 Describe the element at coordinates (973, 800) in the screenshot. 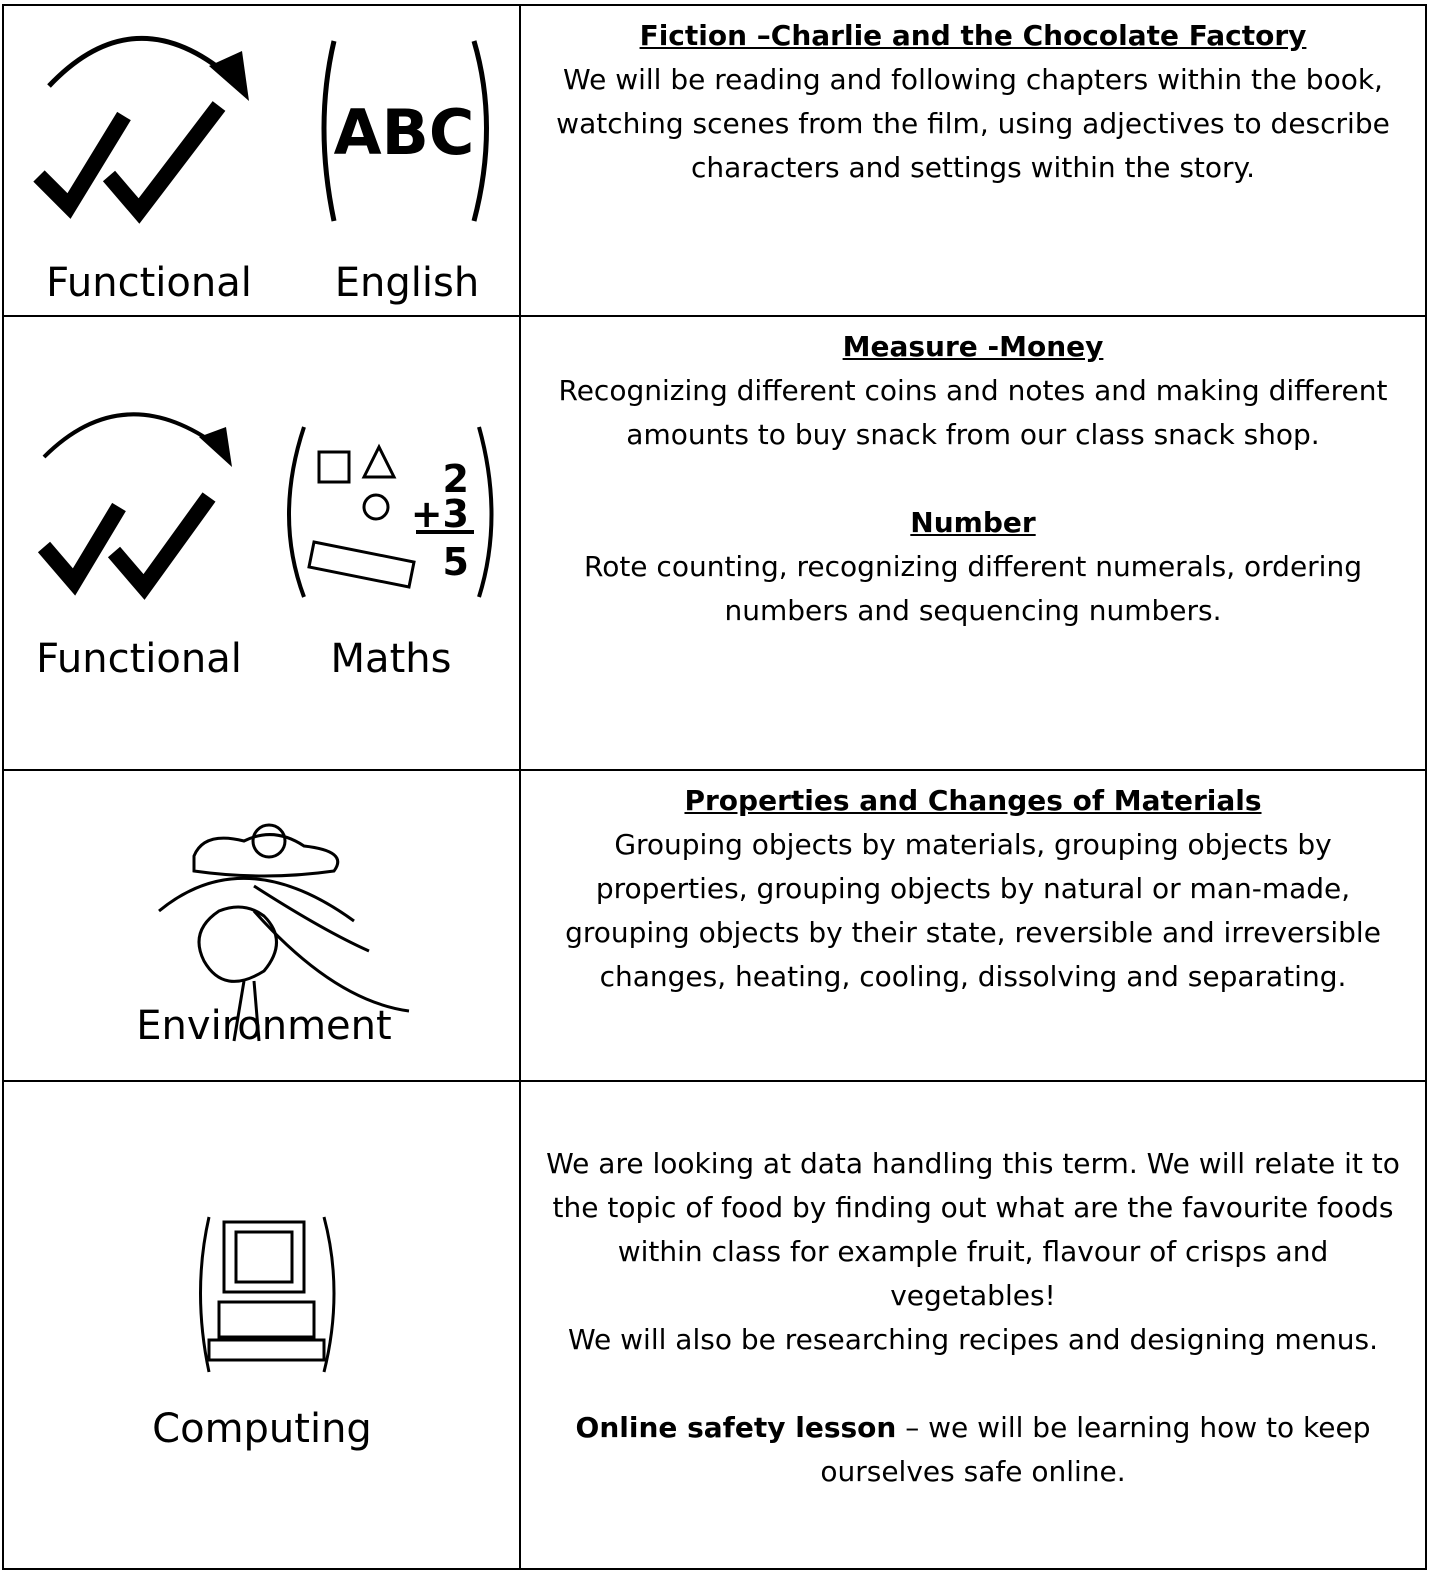

I see `heading: Properties and Changes of Materials` at that location.